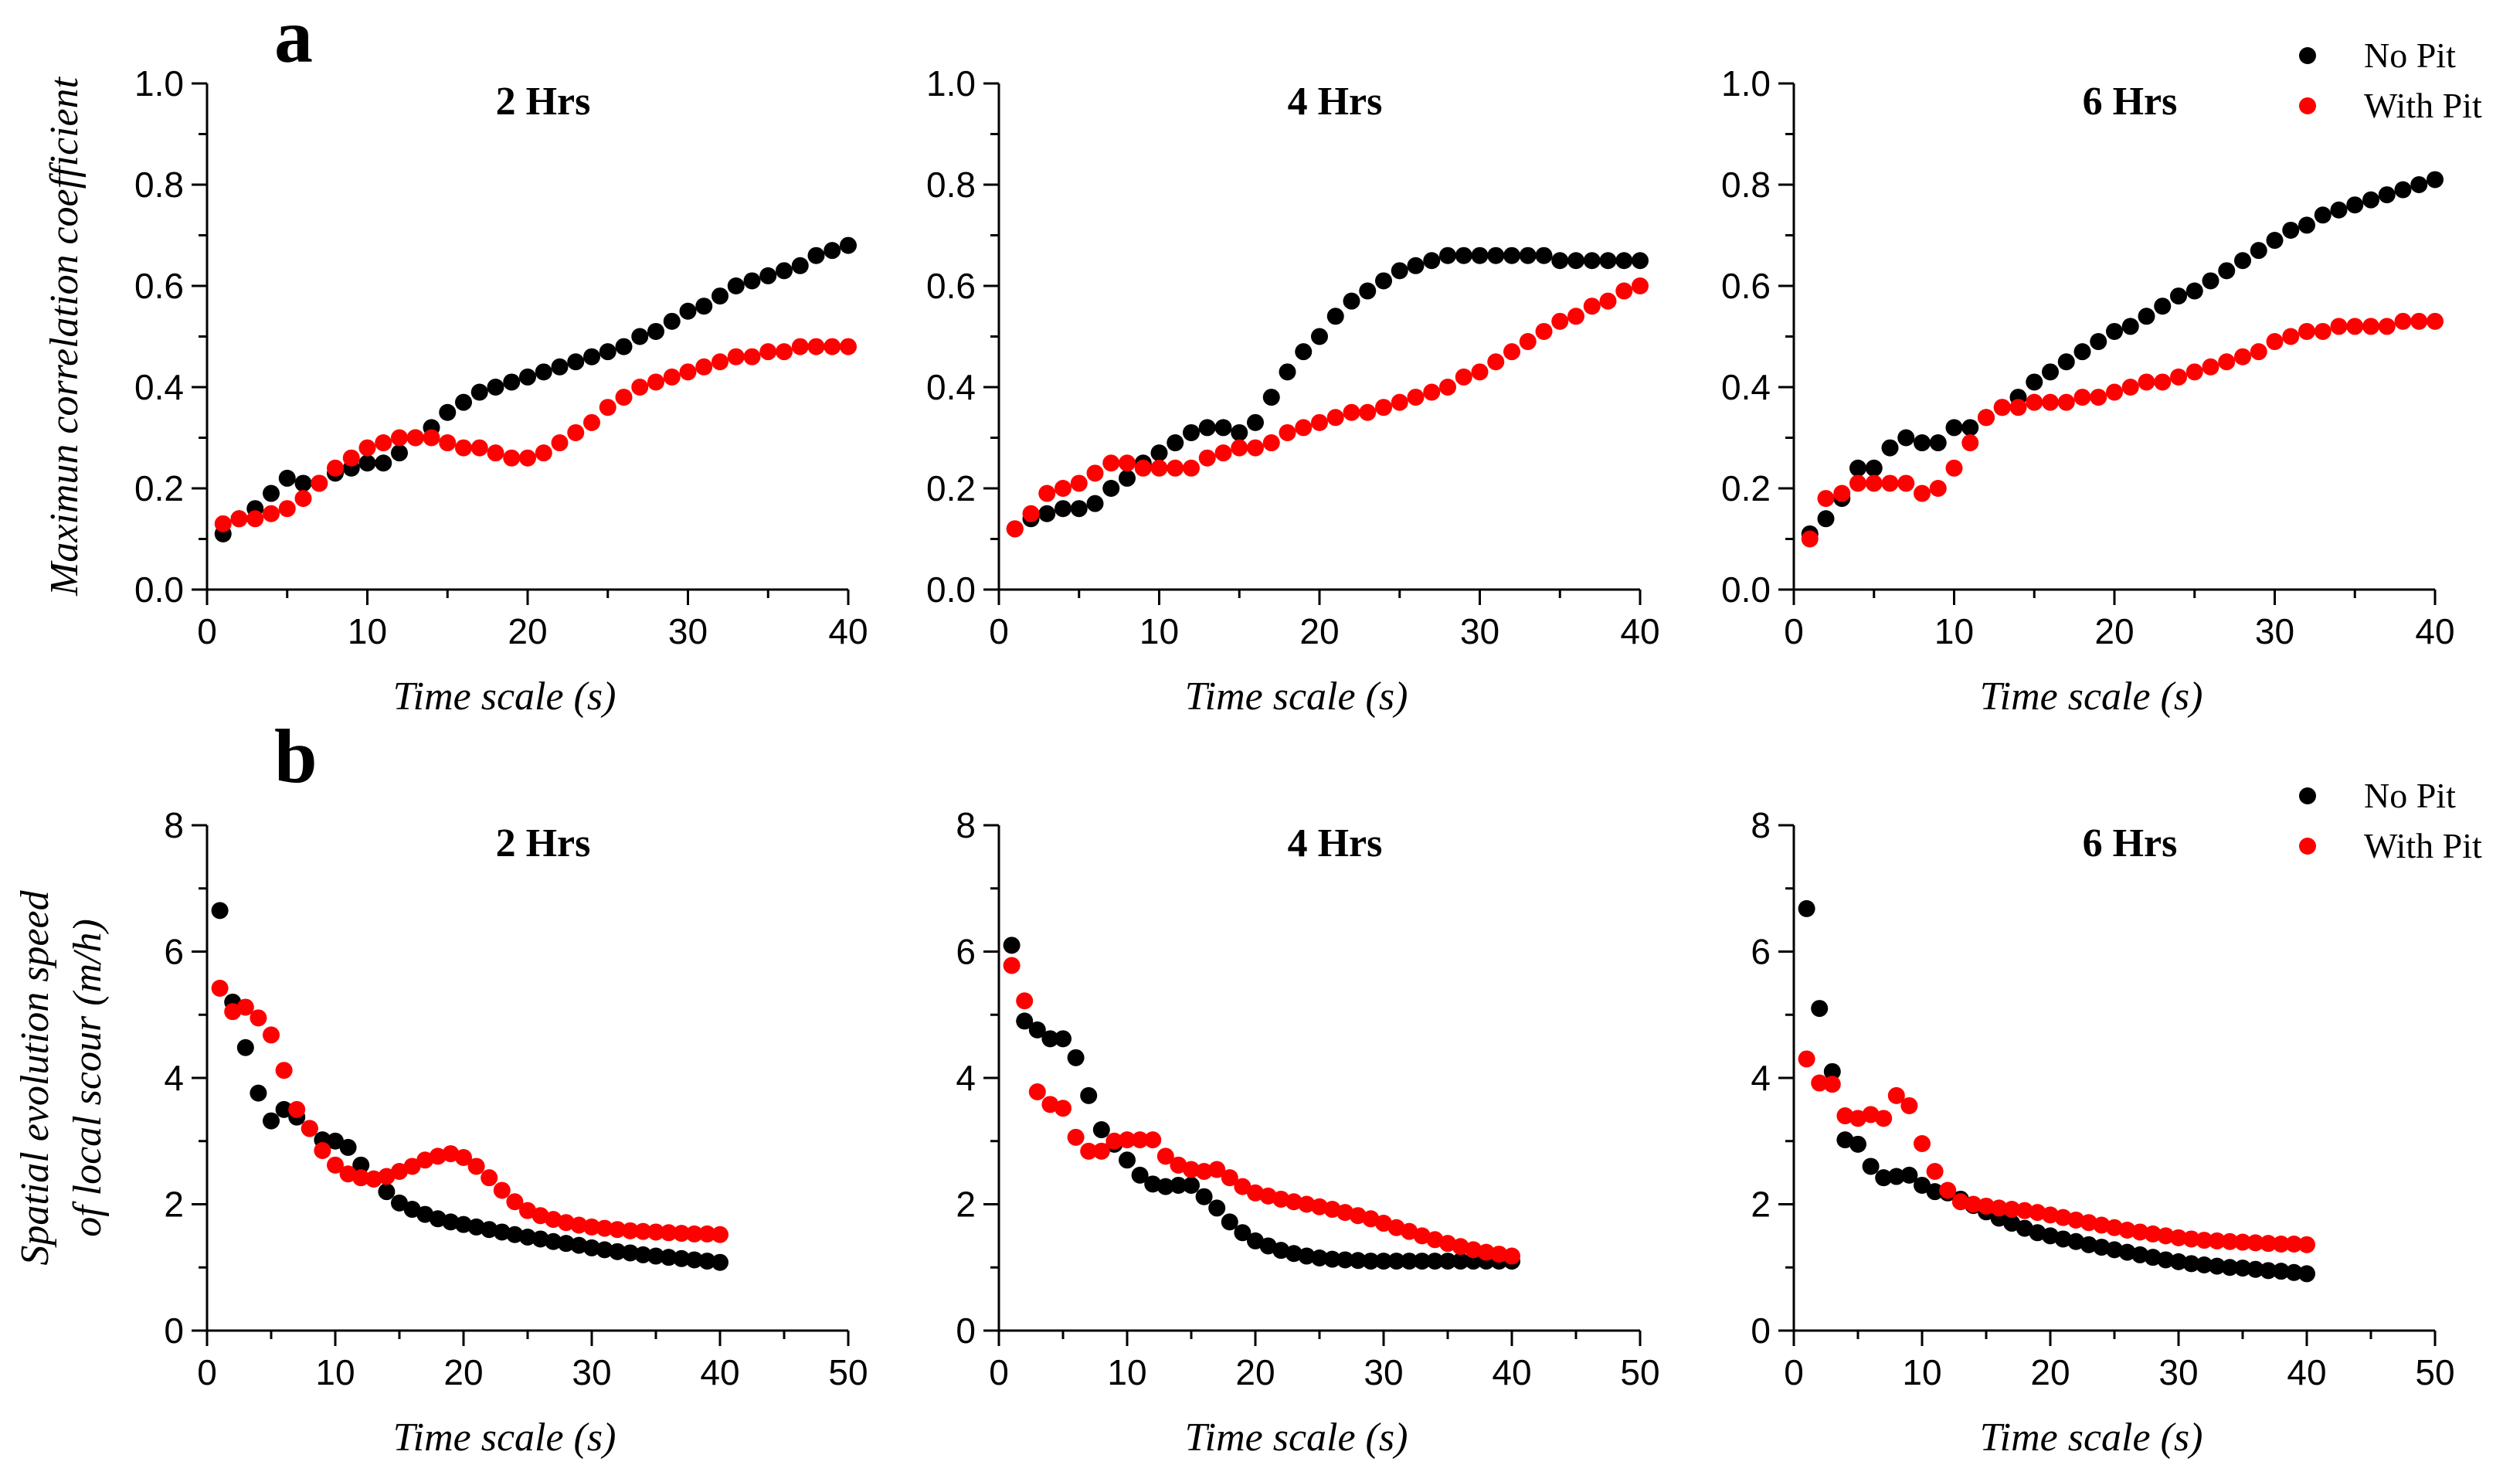  I want to click on y-tick-label: 4, so click(174, 1078).